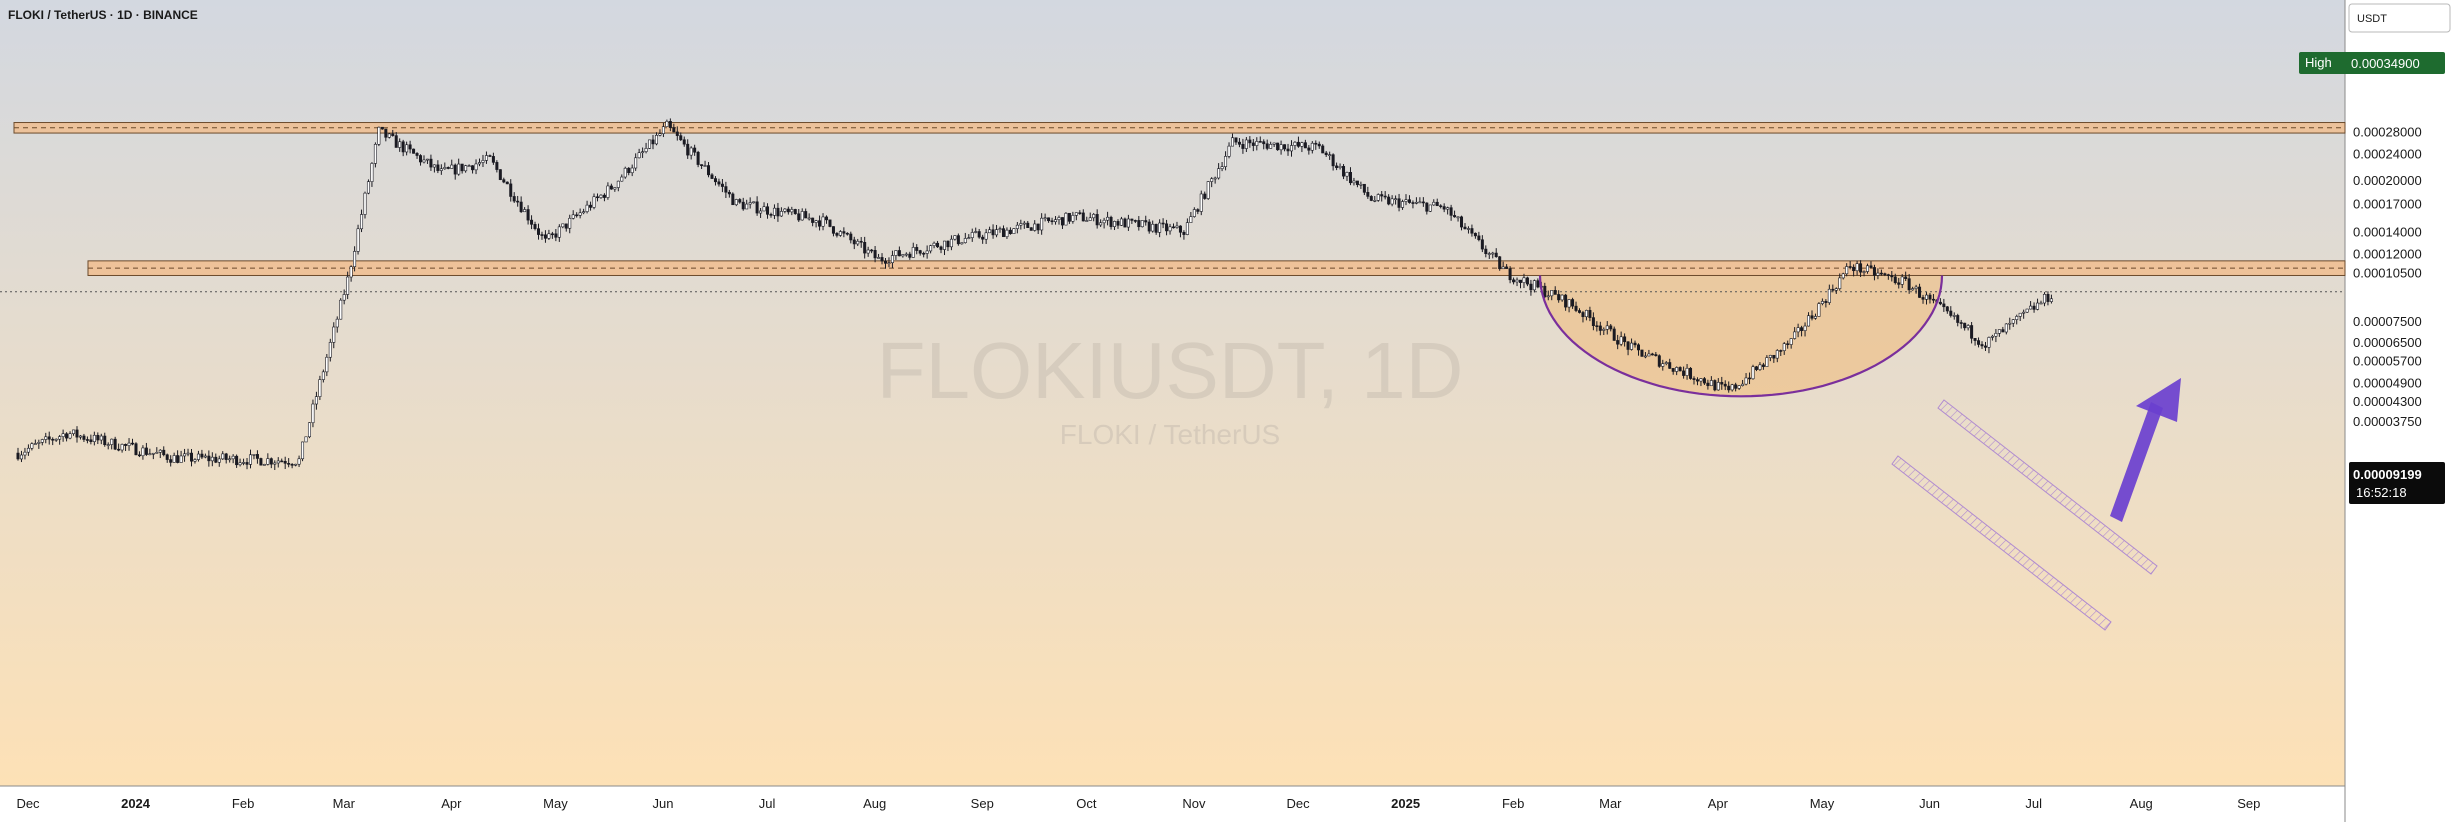 This screenshot has height=827, width=2455. What do you see at coordinates (2400, 411) in the screenshot?
I see `price-axis-background` at bounding box center [2400, 411].